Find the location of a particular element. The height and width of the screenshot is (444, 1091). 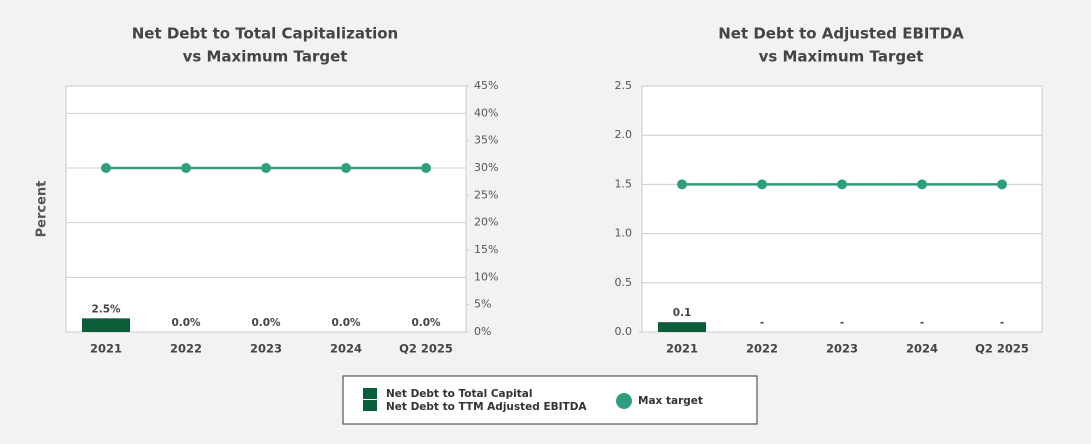

legend-box is located at coordinates (550, 400).